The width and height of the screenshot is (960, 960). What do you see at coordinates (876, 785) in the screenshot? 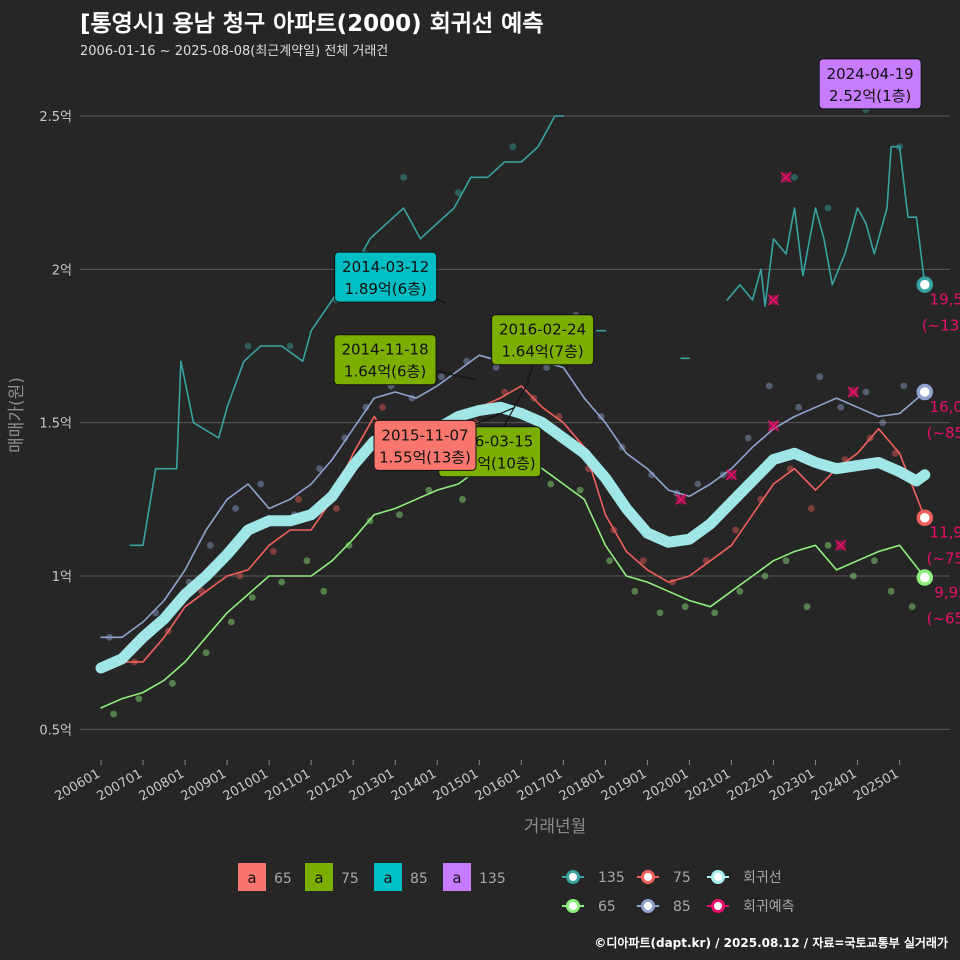
I see `x-tick-label: 202501` at bounding box center [876, 785].